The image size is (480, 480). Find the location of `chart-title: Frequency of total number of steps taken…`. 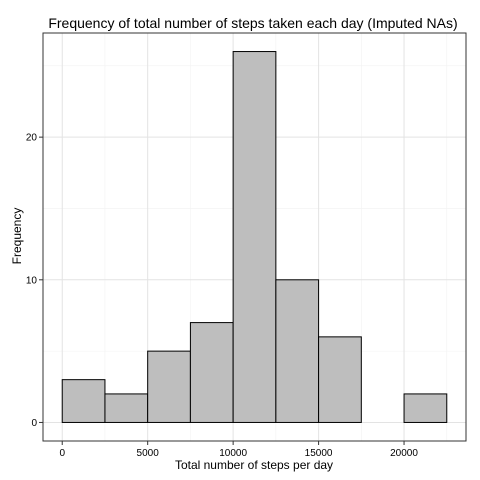

chart-title: Frequency of total number of steps taken… is located at coordinates (252, 23).